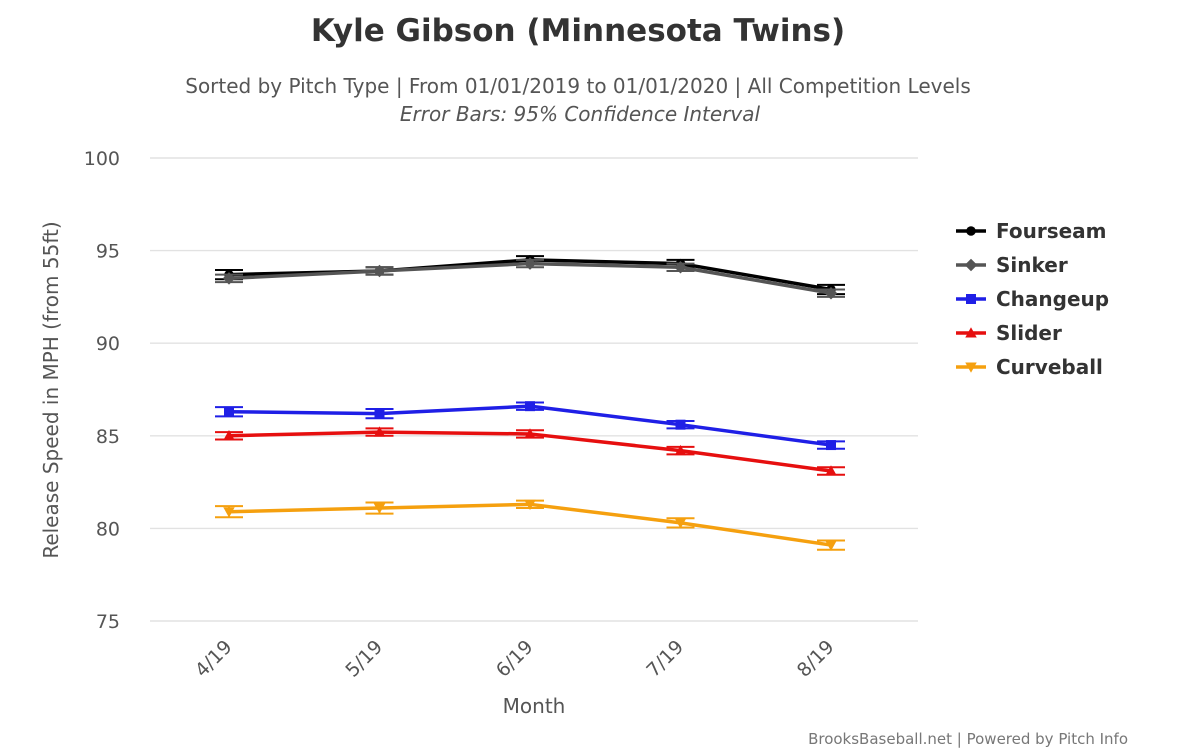 The image size is (1200, 756). What do you see at coordinates (108, 529) in the screenshot?
I see `y-tick-label: 80` at bounding box center [108, 529].